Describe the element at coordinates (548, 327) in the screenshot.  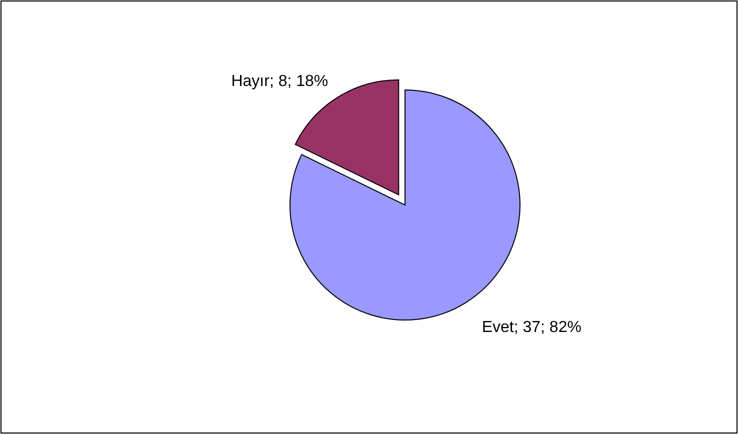
I see `data-label: ; 37; 82%` at that location.